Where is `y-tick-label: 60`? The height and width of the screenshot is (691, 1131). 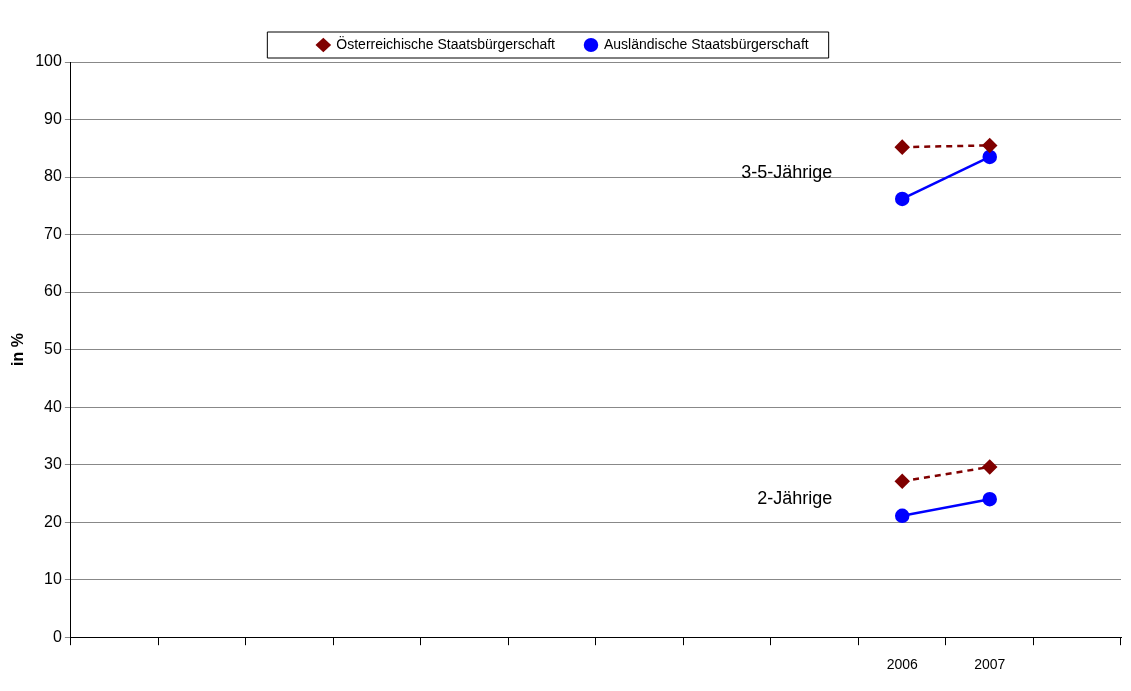
y-tick-label: 60 is located at coordinates (53, 291).